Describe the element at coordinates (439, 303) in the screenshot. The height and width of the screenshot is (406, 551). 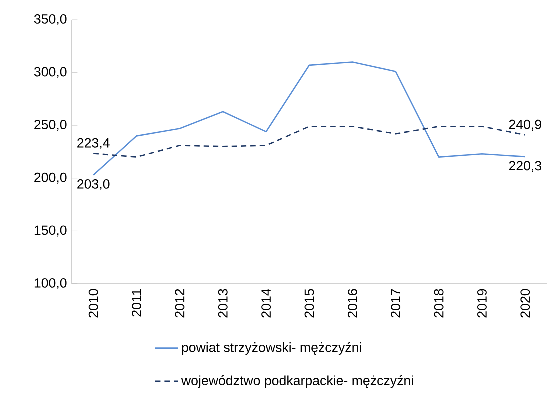
I see `x-tick-label: 2018` at that location.